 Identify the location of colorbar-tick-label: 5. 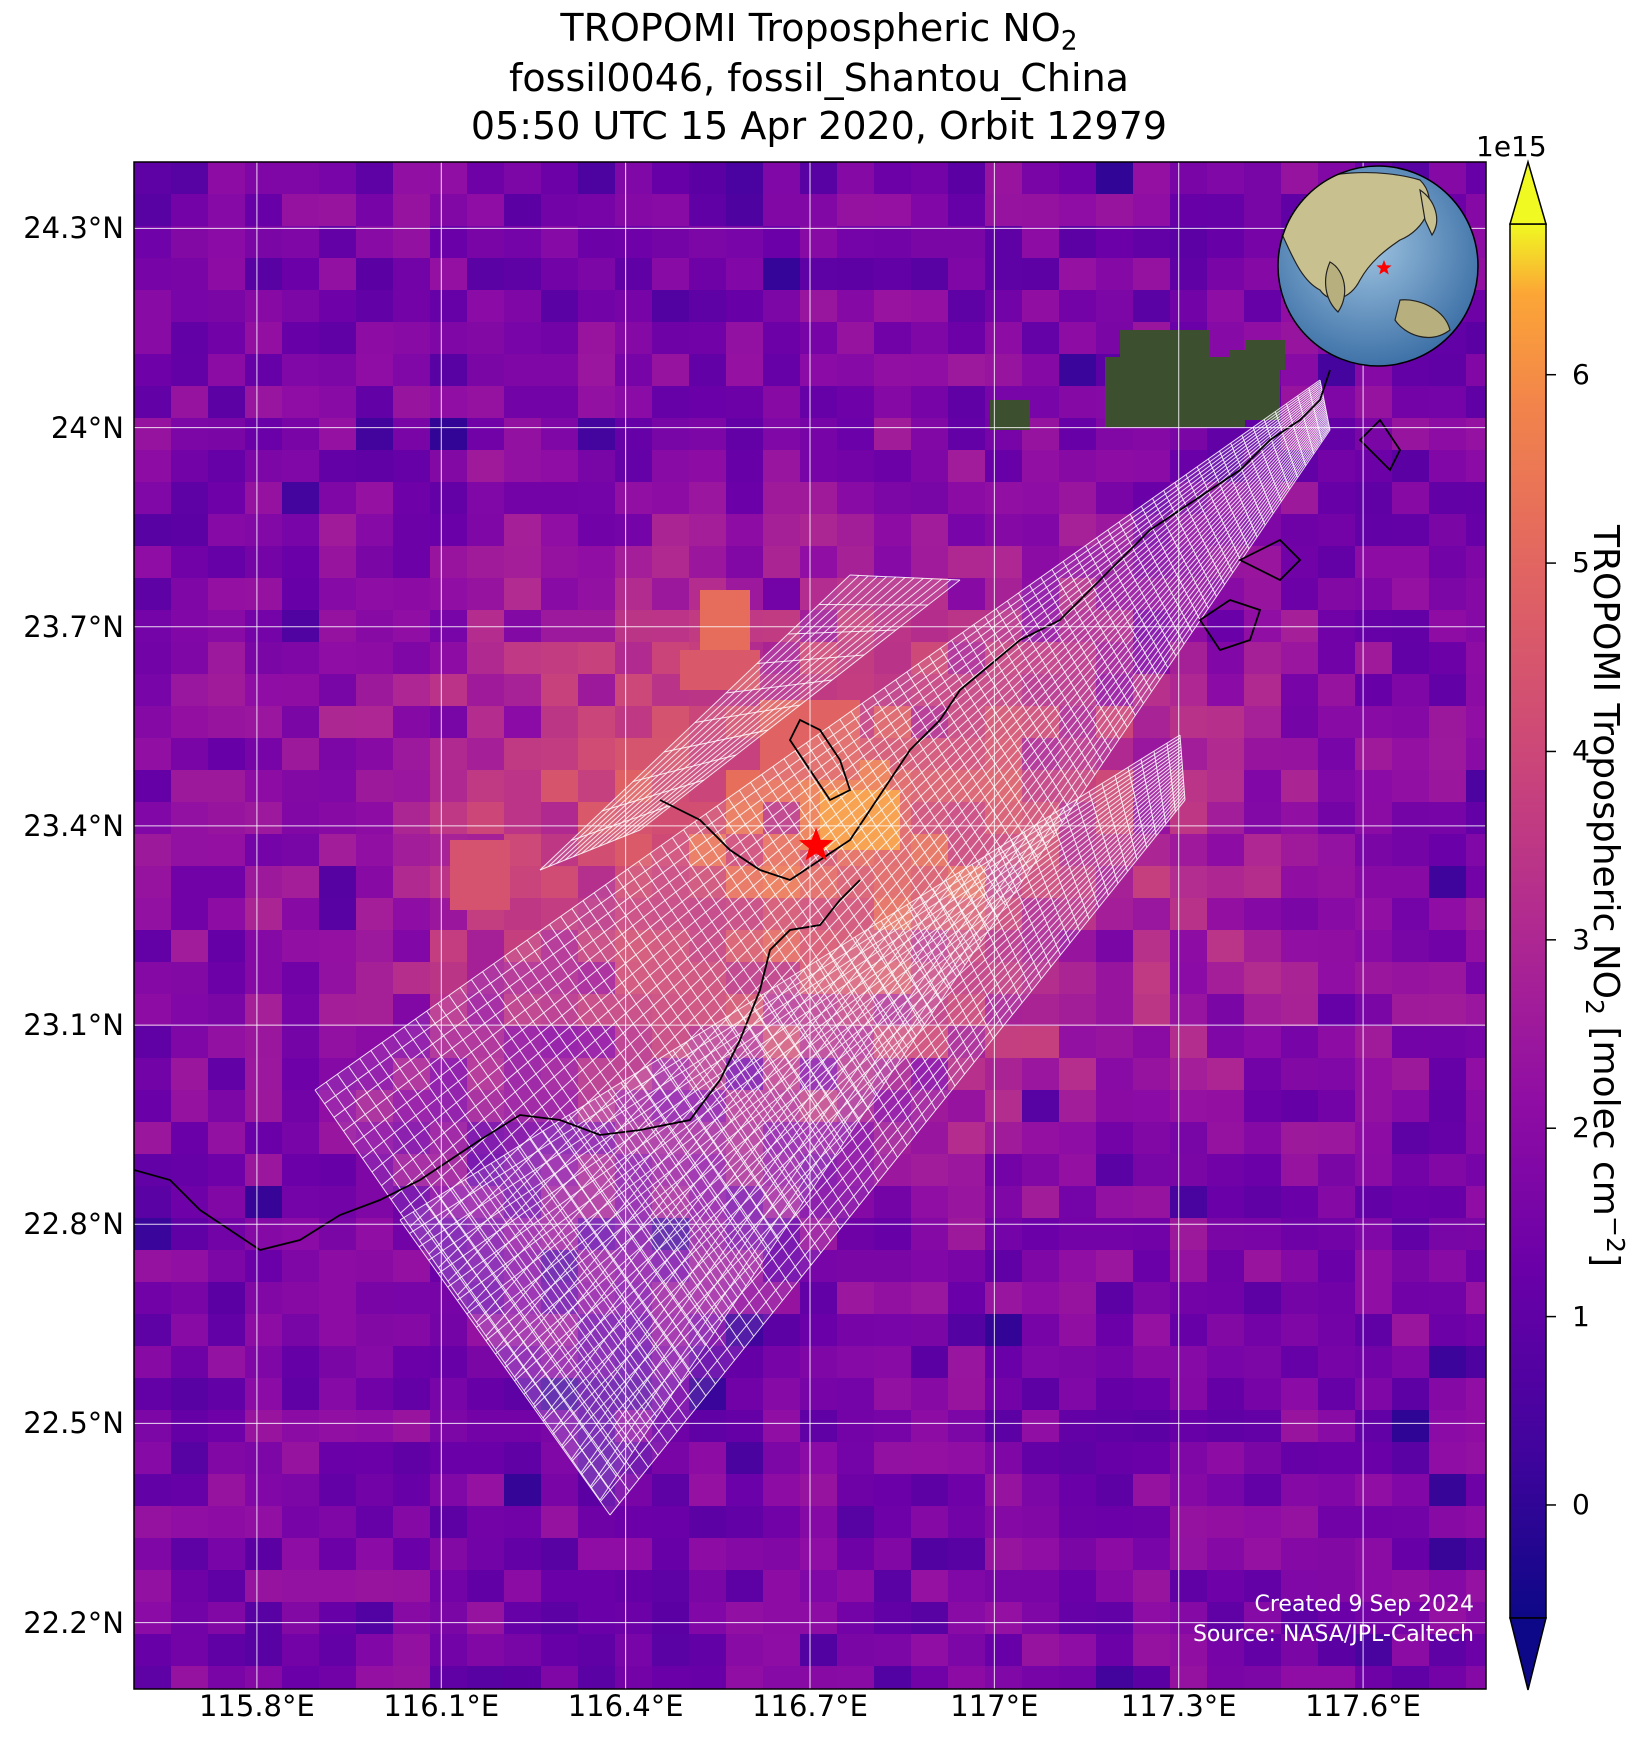
(1581, 563).